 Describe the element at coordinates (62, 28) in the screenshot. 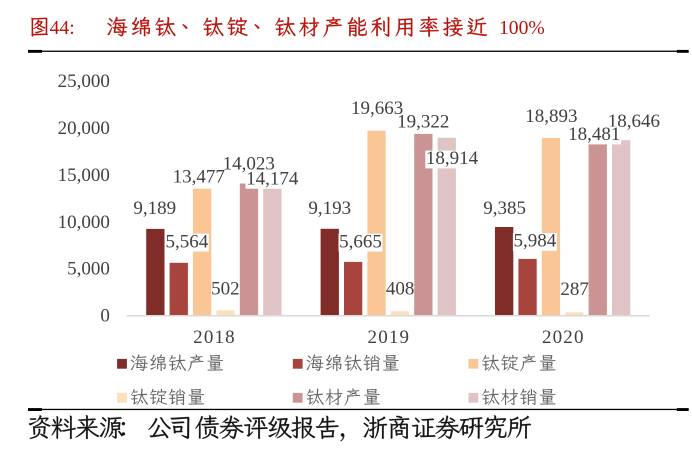

I see `svg-text: 44:` at that location.